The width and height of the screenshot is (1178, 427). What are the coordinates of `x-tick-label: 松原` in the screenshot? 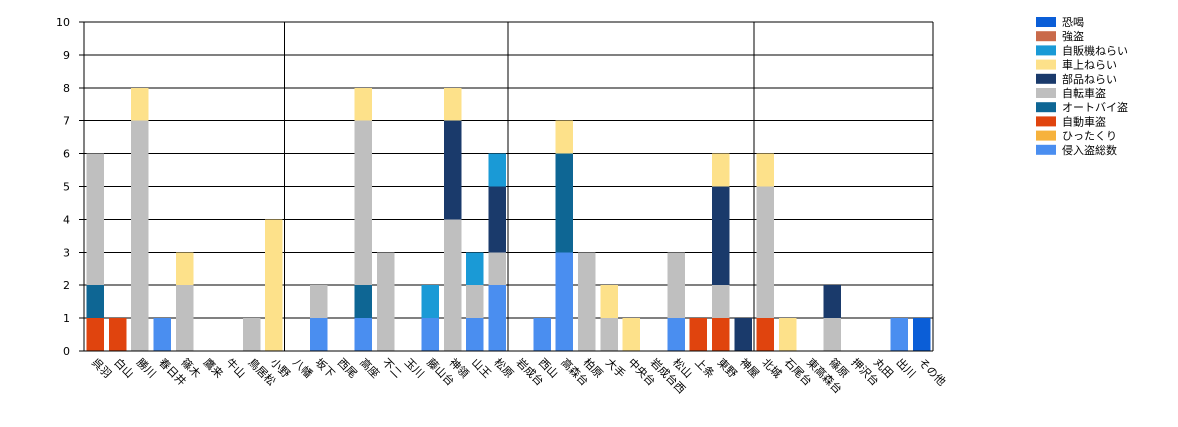 It's located at (503, 367).